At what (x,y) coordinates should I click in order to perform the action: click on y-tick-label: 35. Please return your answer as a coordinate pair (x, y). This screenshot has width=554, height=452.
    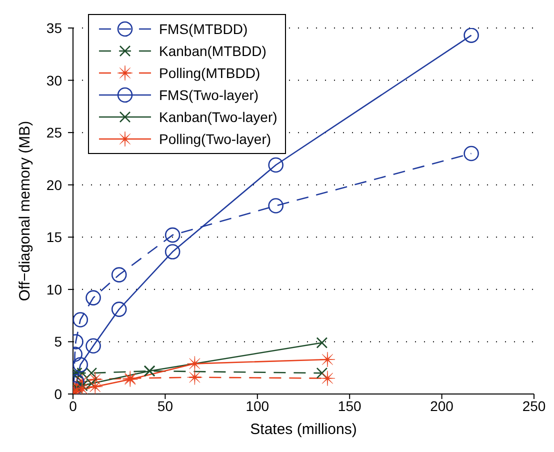
    Looking at the image, I should click on (54, 28).